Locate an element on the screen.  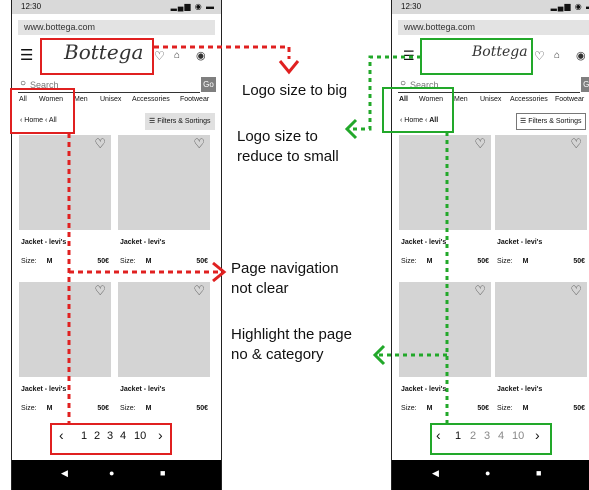
solution-arrow-logo is located at coordinates (351, 129).